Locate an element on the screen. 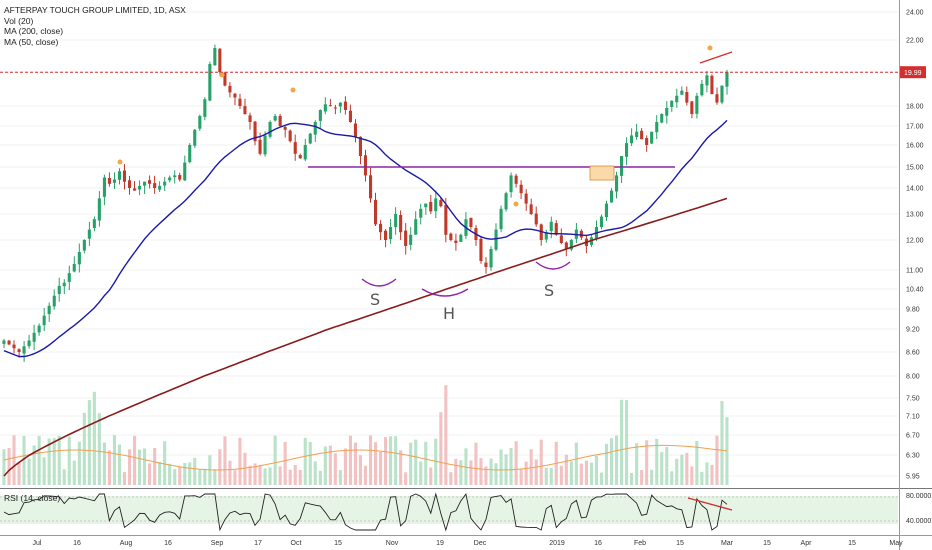 This screenshot has height=550, width=932. time-tick-label: Mar is located at coordinates (727, 543).